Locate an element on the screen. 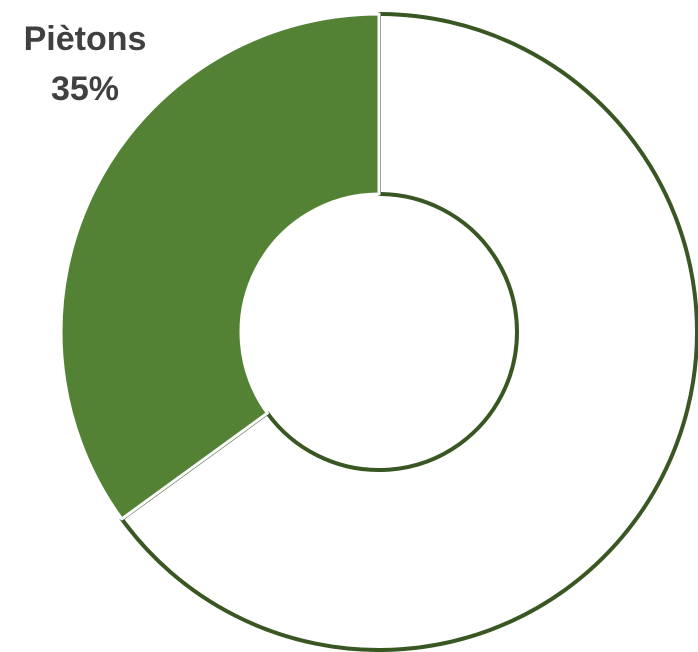  slice-category-label: Piètons is located at coordinates (85, 39).